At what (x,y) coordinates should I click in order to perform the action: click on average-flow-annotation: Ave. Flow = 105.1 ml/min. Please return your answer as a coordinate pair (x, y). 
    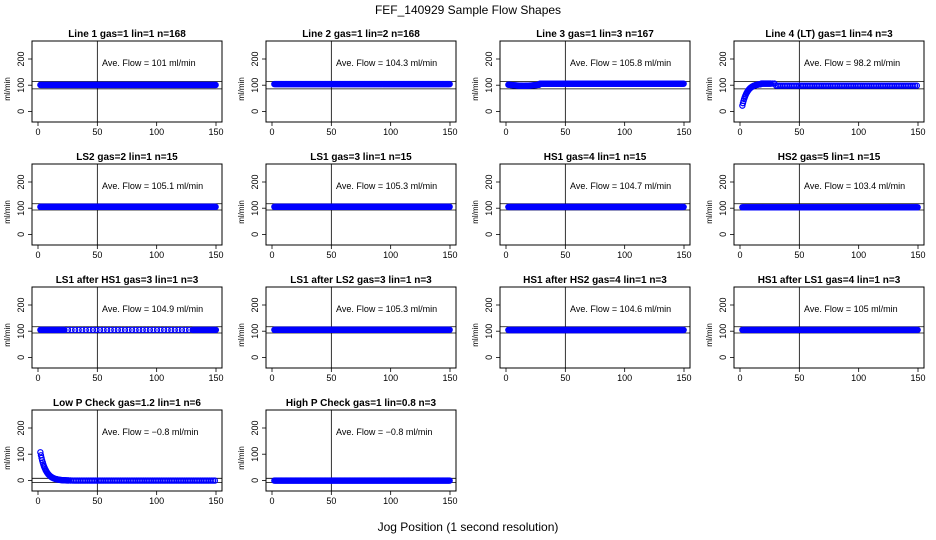
    Looking at the image, I should click on (152, 186).